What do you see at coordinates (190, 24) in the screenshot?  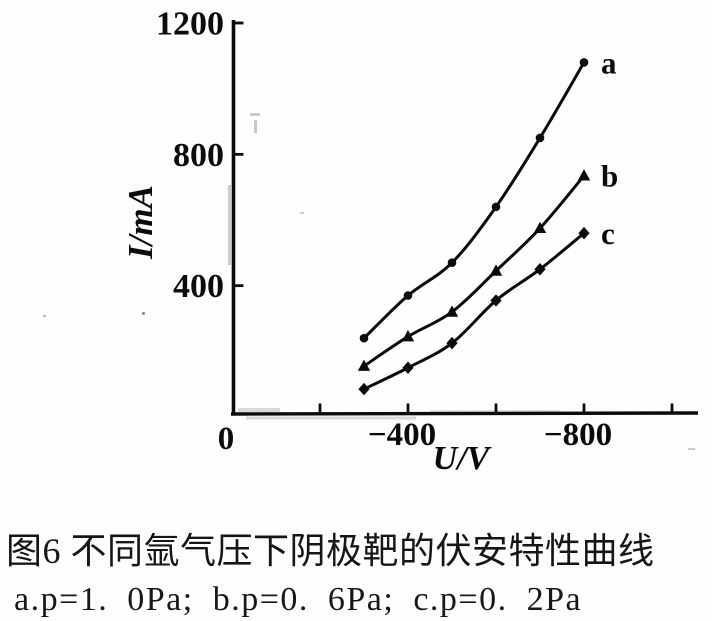 I see `y-tick-label: 1200` at bounding box center [190, 24].